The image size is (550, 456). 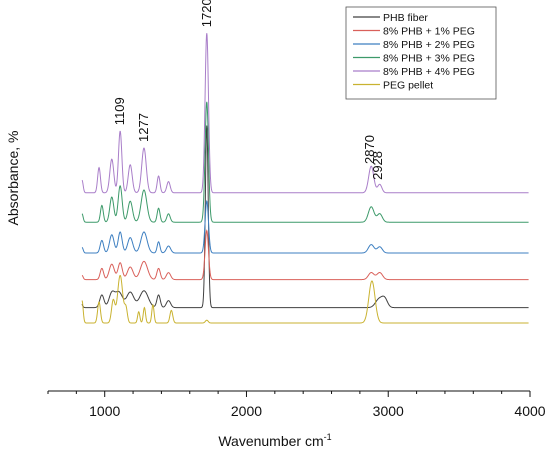 What do you see at coordinates (388, 411) in the screenshot?
I see `x-tick-label-3000: 3000` at bounding box center [388, 411].